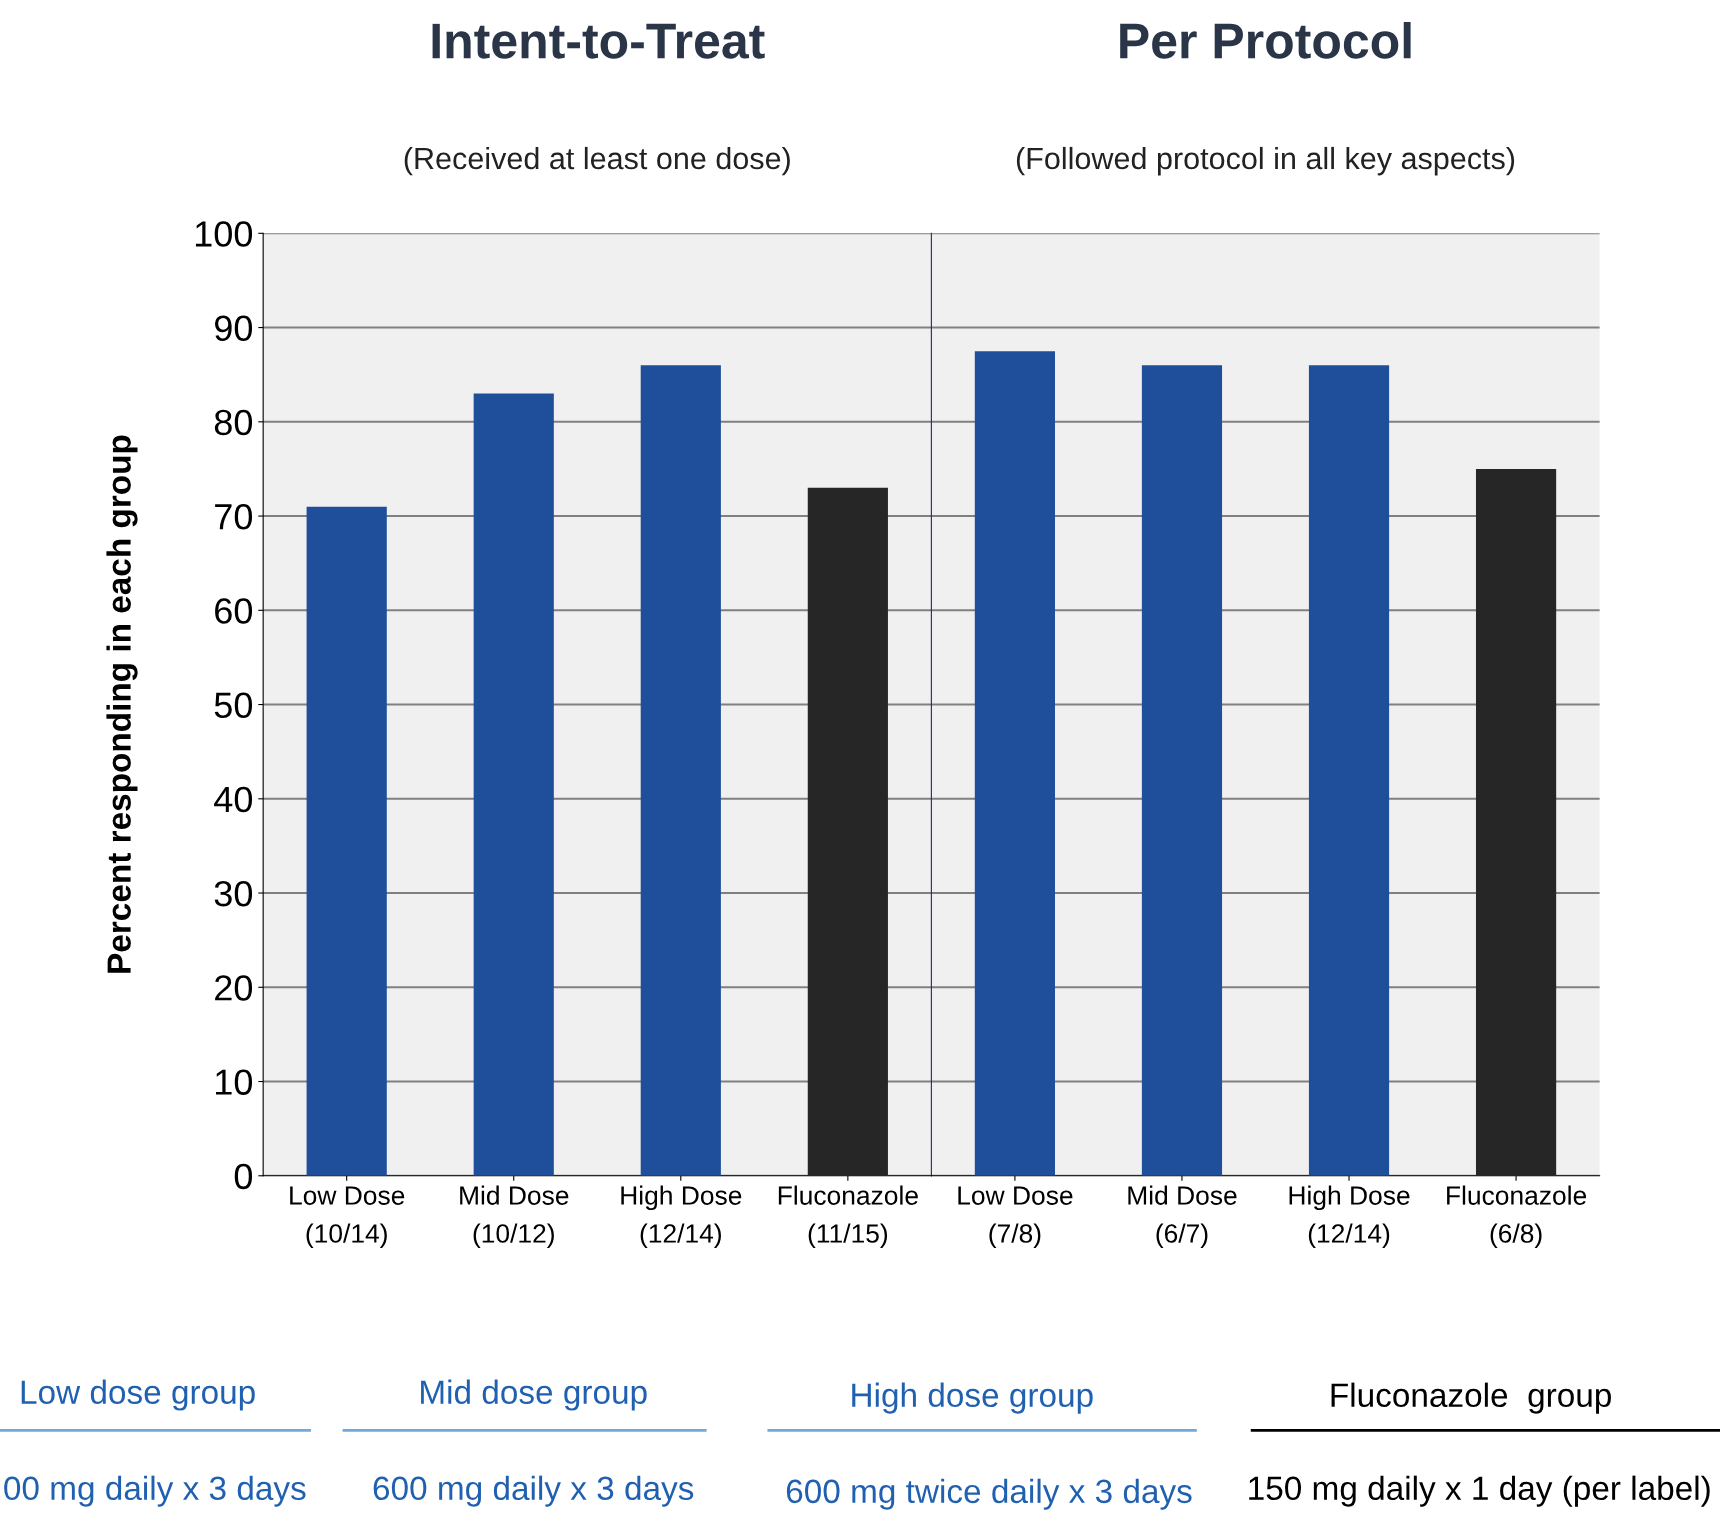 Image resolution: width=1720 pixels, height=1525 pixels. I want to click on text: 600 mg daily x 3 days, so click(533, 1491).